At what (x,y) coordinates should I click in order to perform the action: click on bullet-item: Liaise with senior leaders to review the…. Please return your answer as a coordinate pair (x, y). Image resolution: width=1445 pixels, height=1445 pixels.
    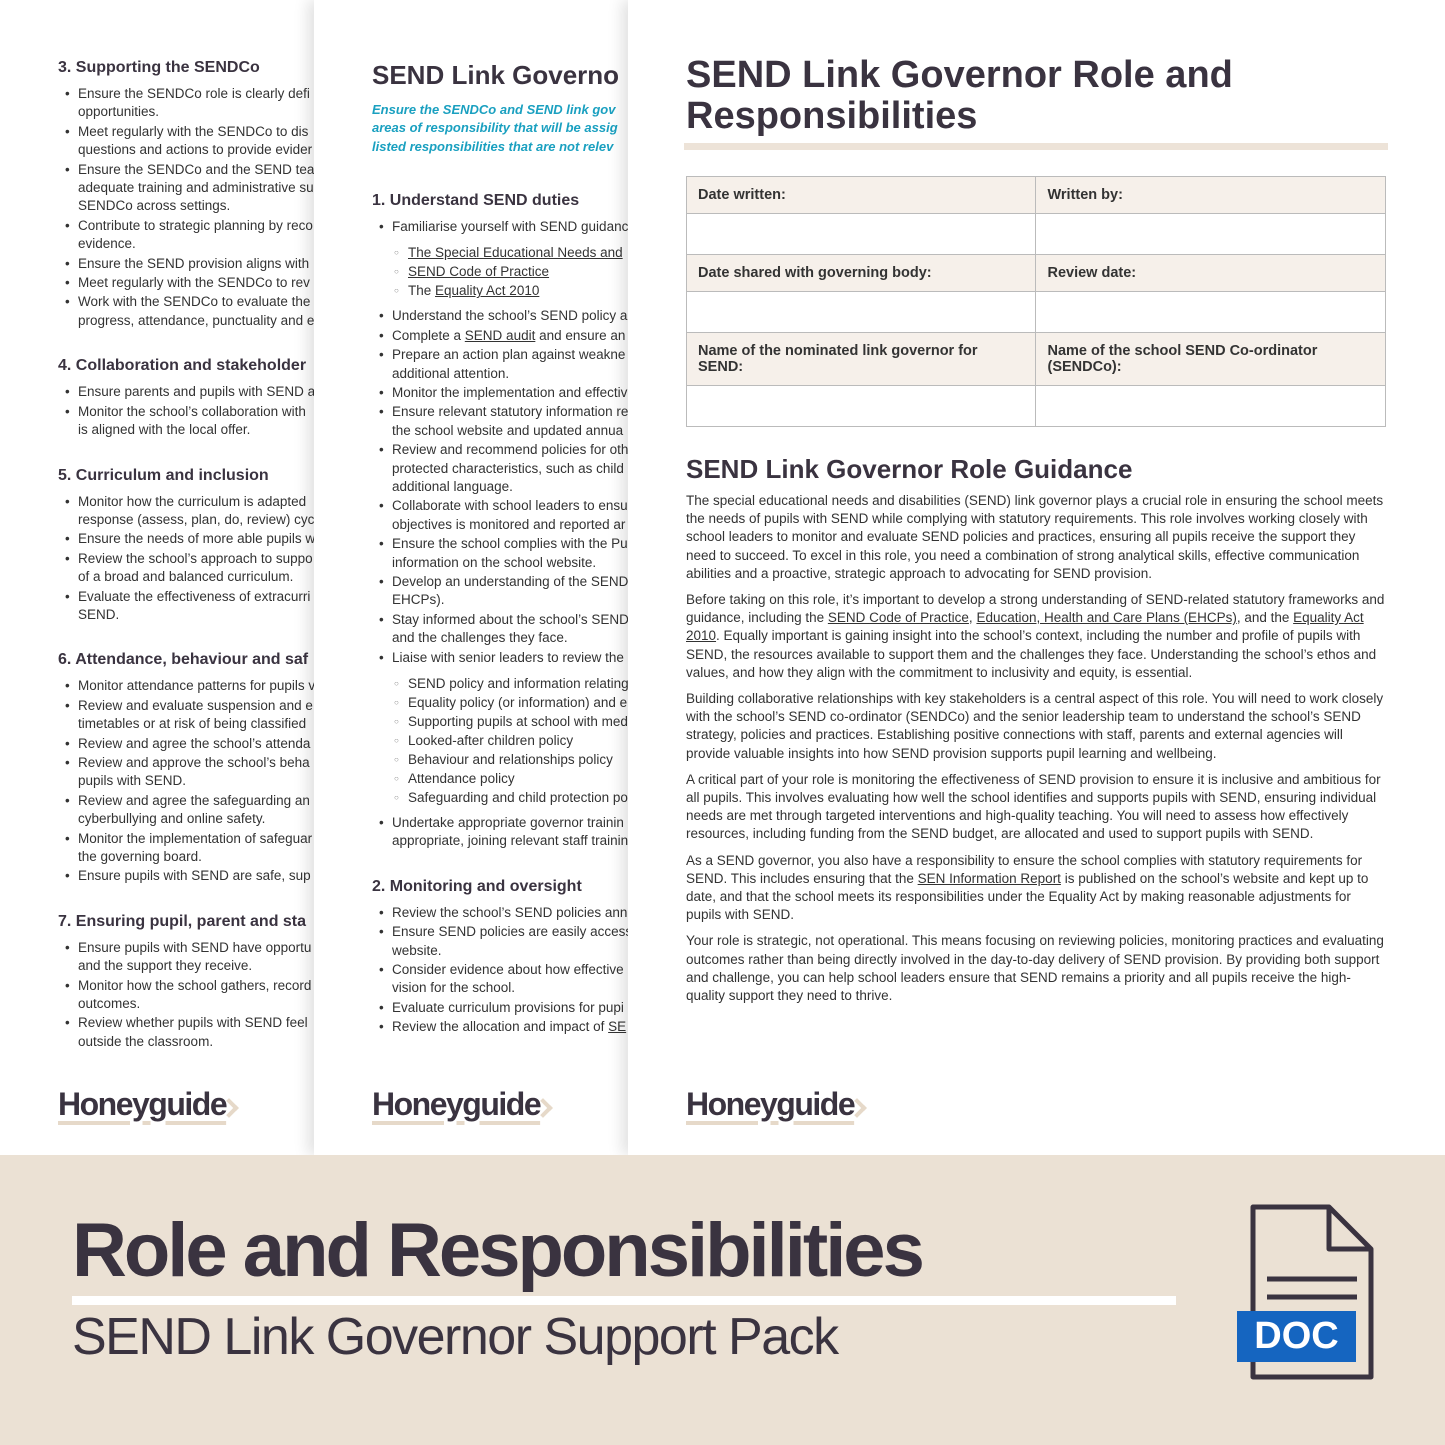
    Looking at the image, I should click on (693, 728).